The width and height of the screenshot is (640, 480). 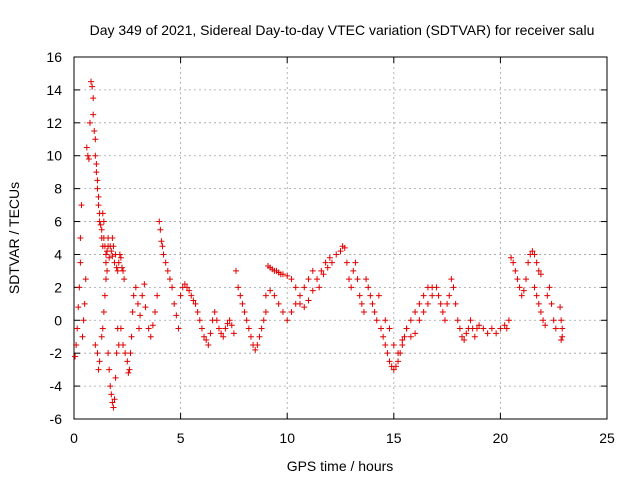 What do you see at coordinates (58, 189) in the screenshot?
I see `y-tick-label: 8` at bounding box center [58, 189].